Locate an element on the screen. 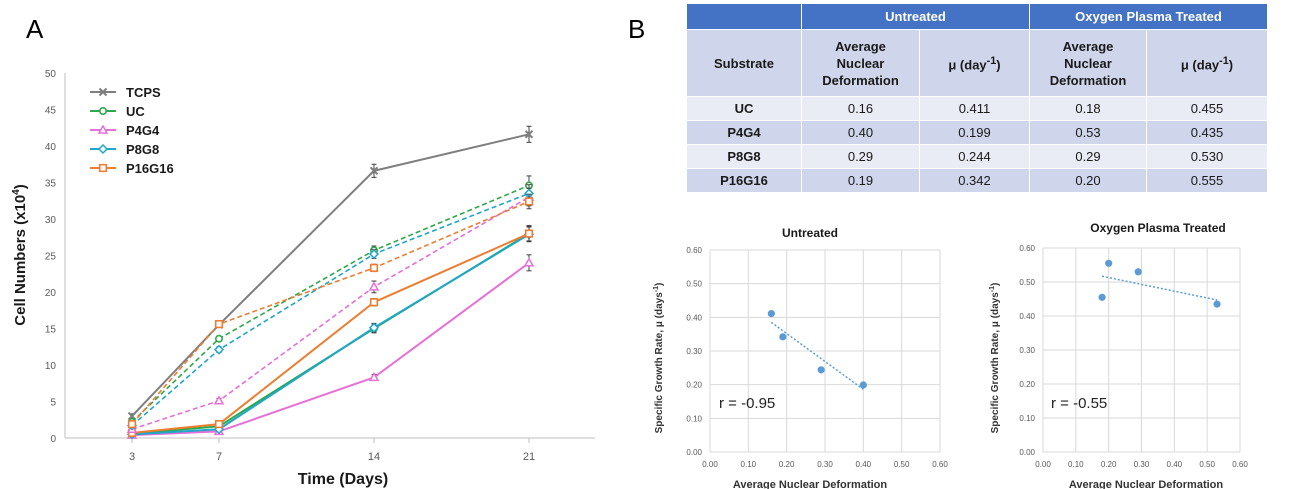 This screenshot has height=489, width=1293. cell-substrate: P4G4 is located at coordinates (744, 132).